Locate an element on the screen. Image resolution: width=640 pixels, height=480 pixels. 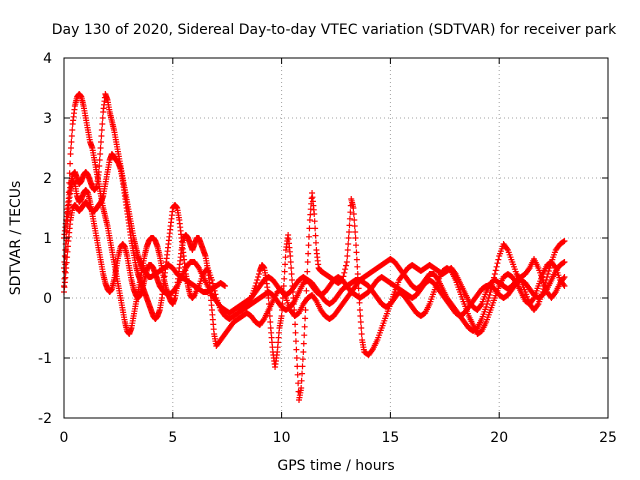
x-tick-label: 0 is located at coordinates (64, 438).